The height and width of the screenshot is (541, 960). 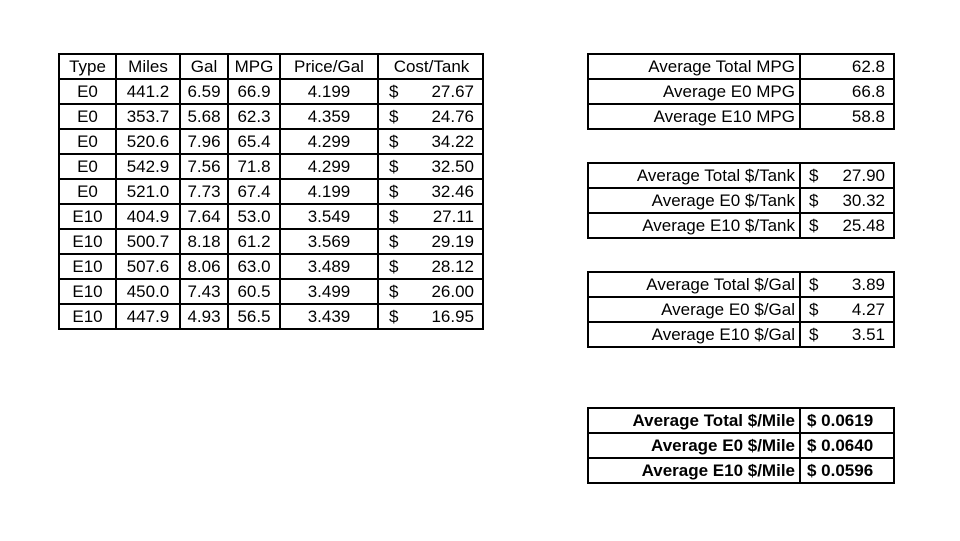 I want to click on summary-value: $30.32, so click(x=847, y=200).